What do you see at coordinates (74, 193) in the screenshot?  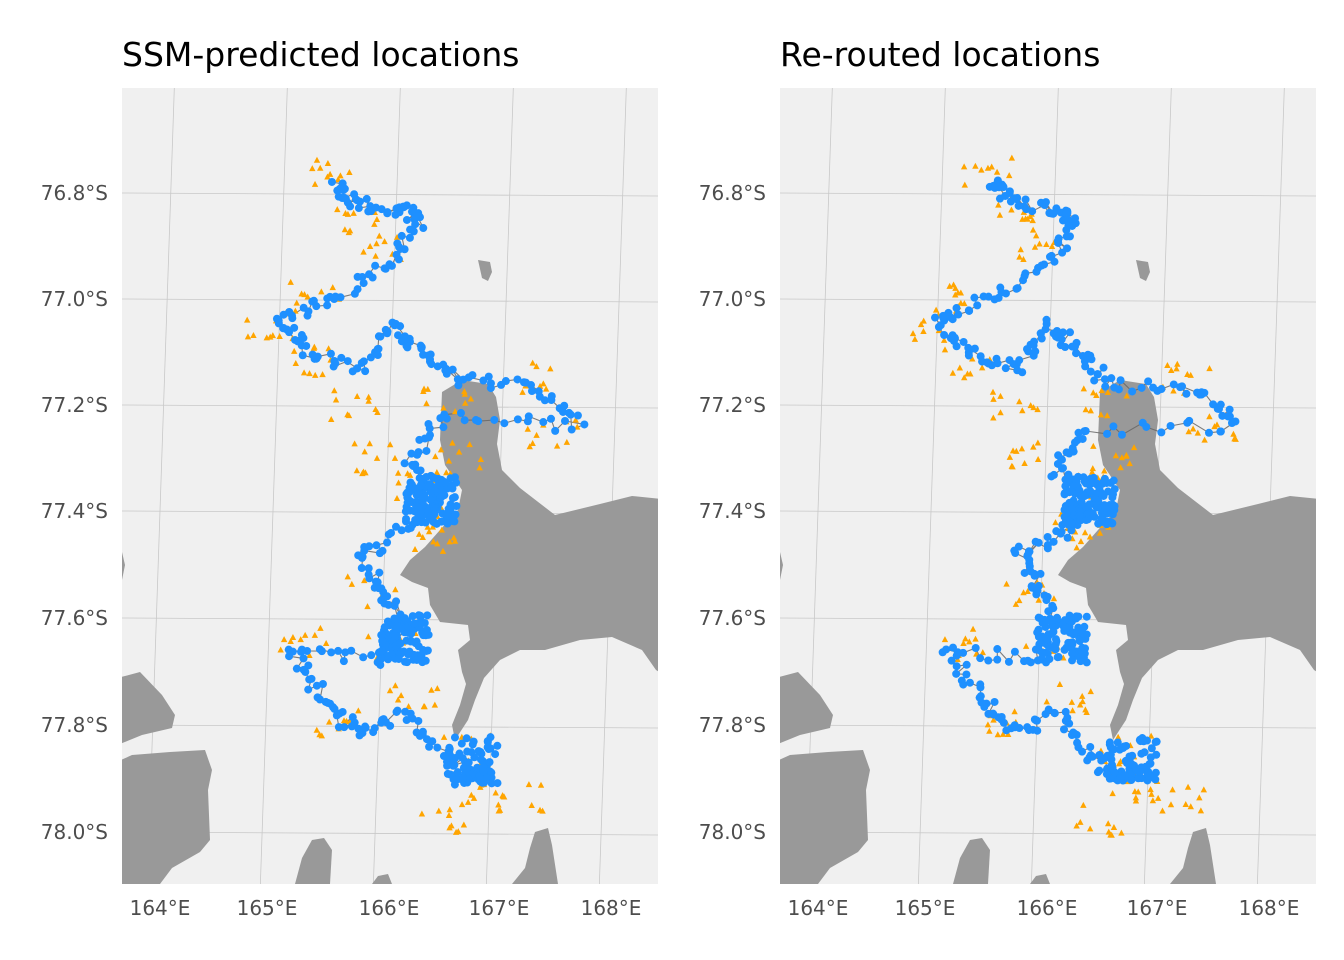 I see `y-tick-label: 76.8°S` at bounding box center [74, 193].